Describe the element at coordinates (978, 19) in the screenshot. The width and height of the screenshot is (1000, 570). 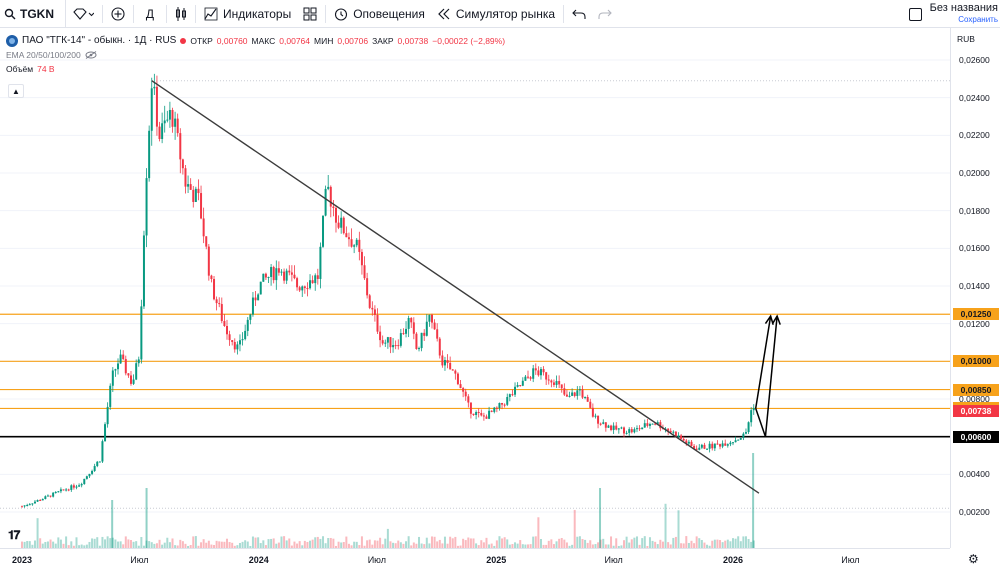
I see `save-layout-link: Сохранить` at that location.